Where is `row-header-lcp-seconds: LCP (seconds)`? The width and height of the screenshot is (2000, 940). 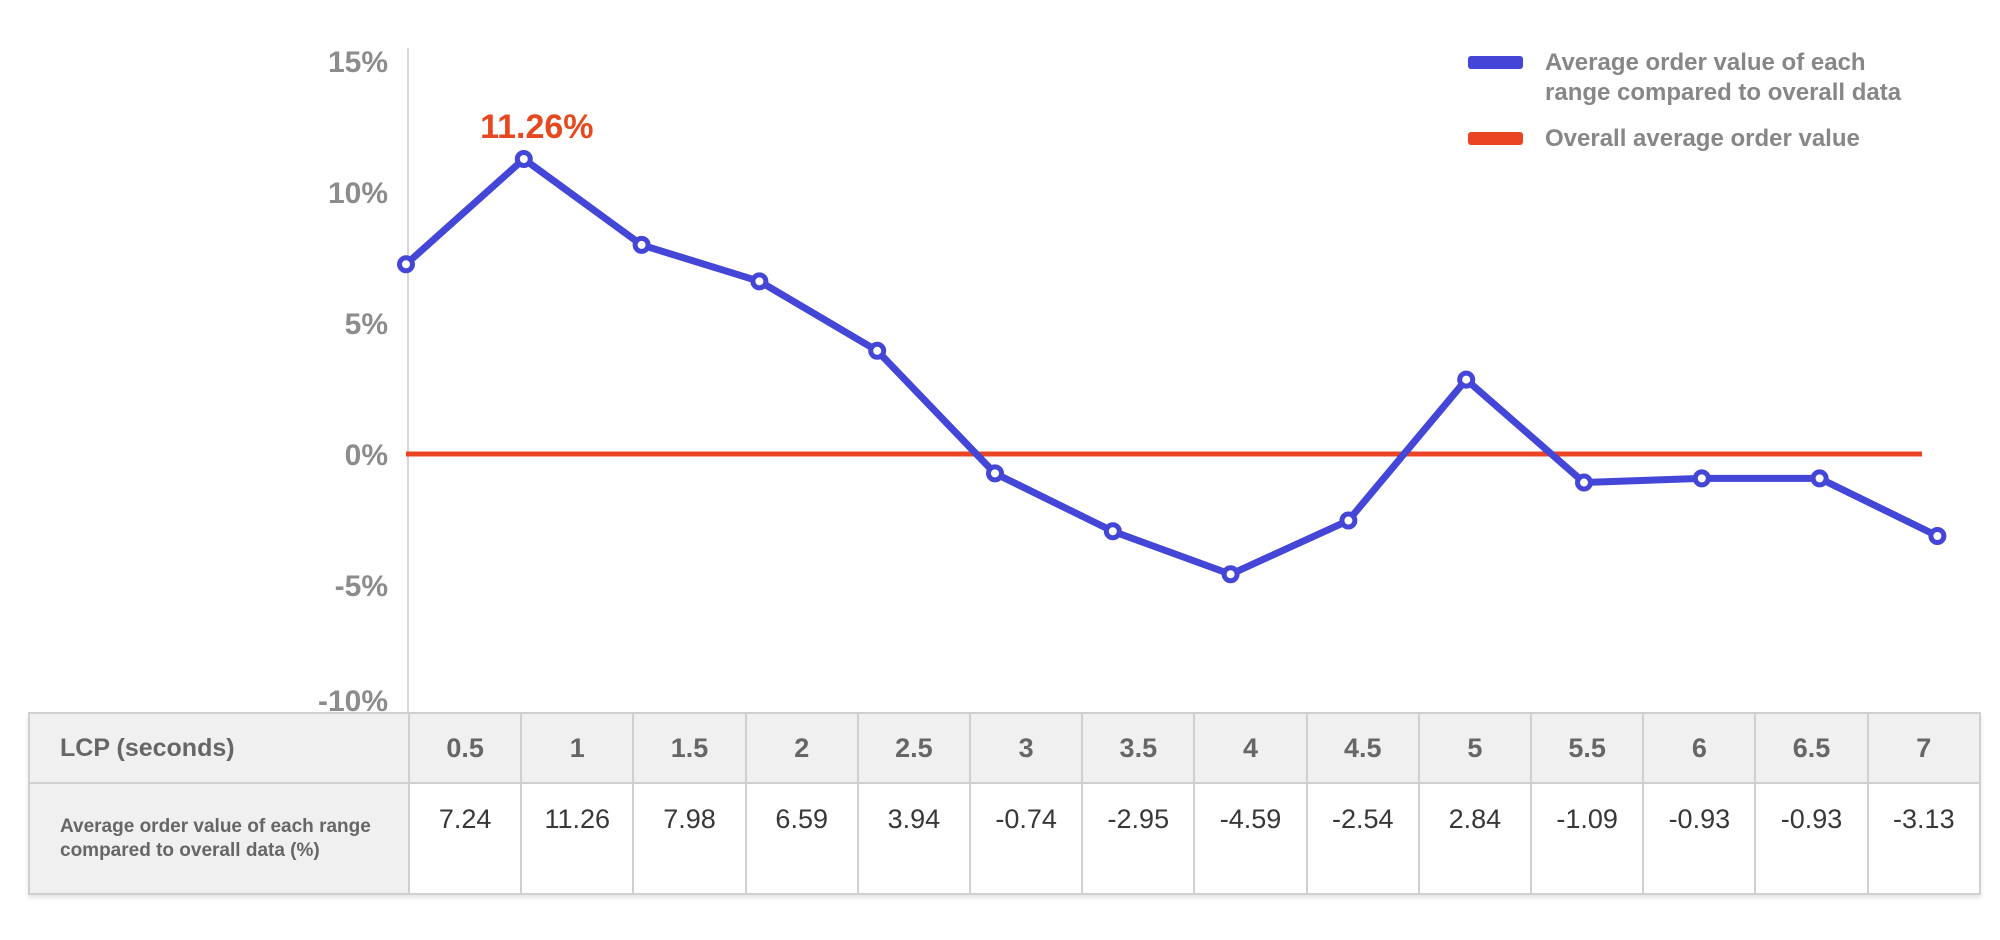 row-header-lcp-seconds: LCP (seconds) is located at coordinates (219, 748).